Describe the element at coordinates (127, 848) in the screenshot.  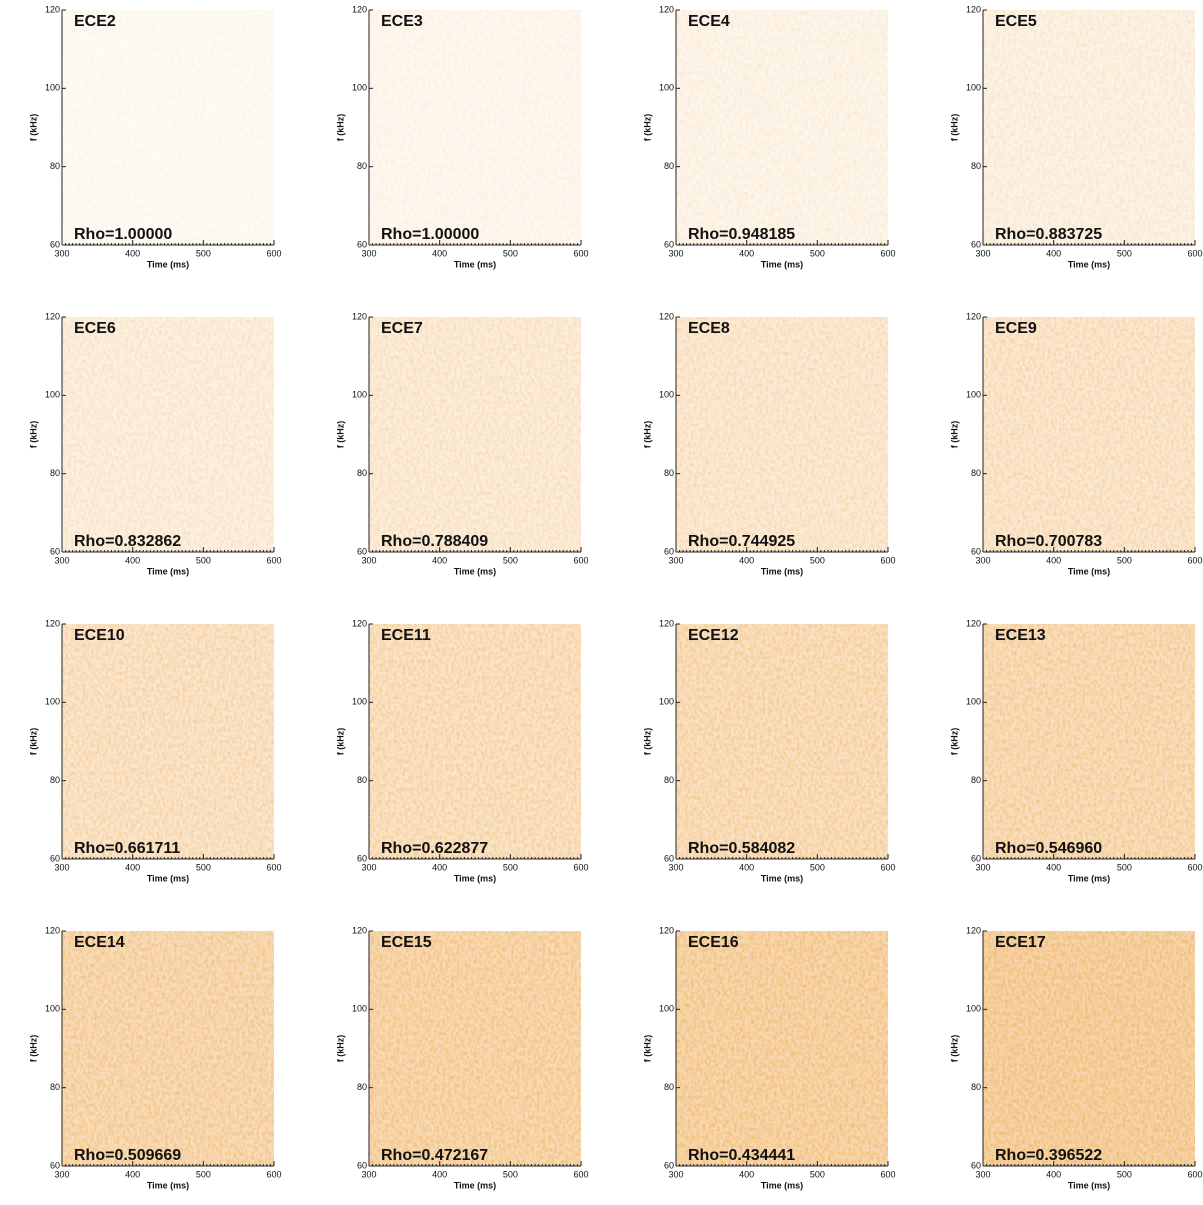
I see `rho-annotation: Rho=0.661711` at that location.